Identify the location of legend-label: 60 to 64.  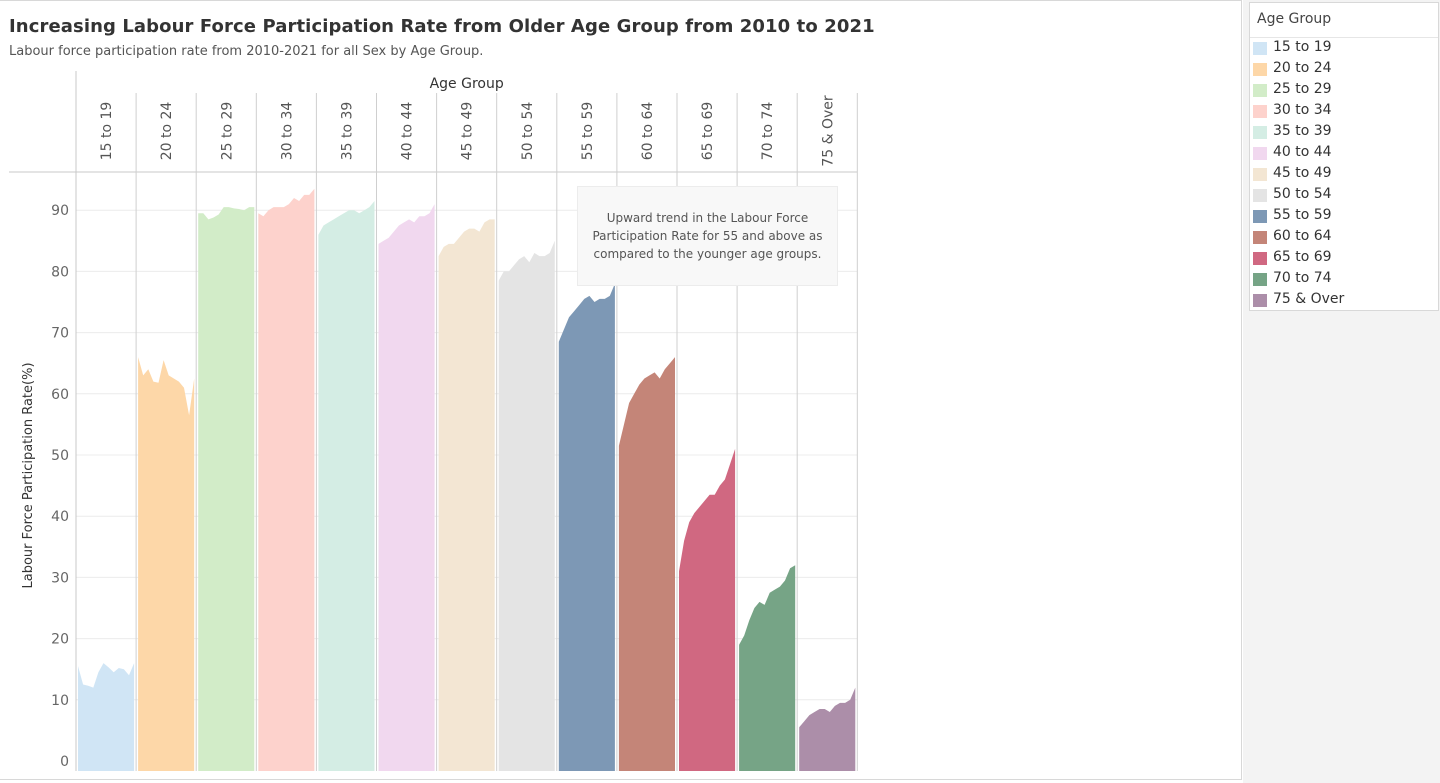
(1302, 236).